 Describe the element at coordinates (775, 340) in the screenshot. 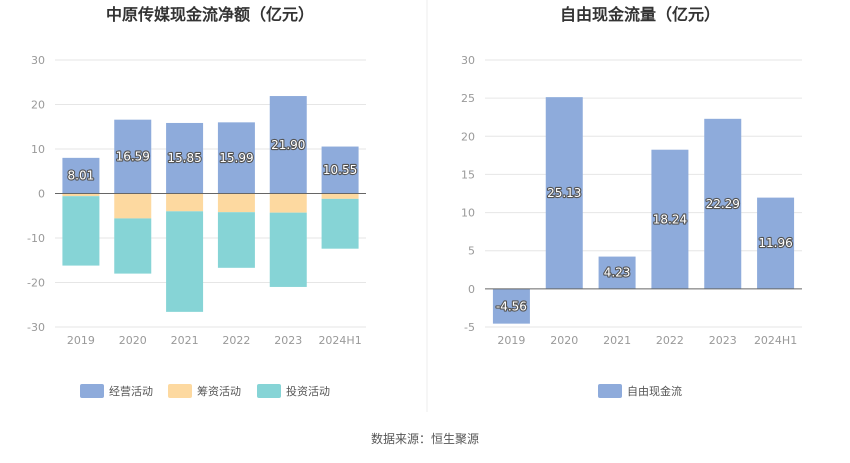

I see `chart2-x-tick-label: 2024H1` at that location.